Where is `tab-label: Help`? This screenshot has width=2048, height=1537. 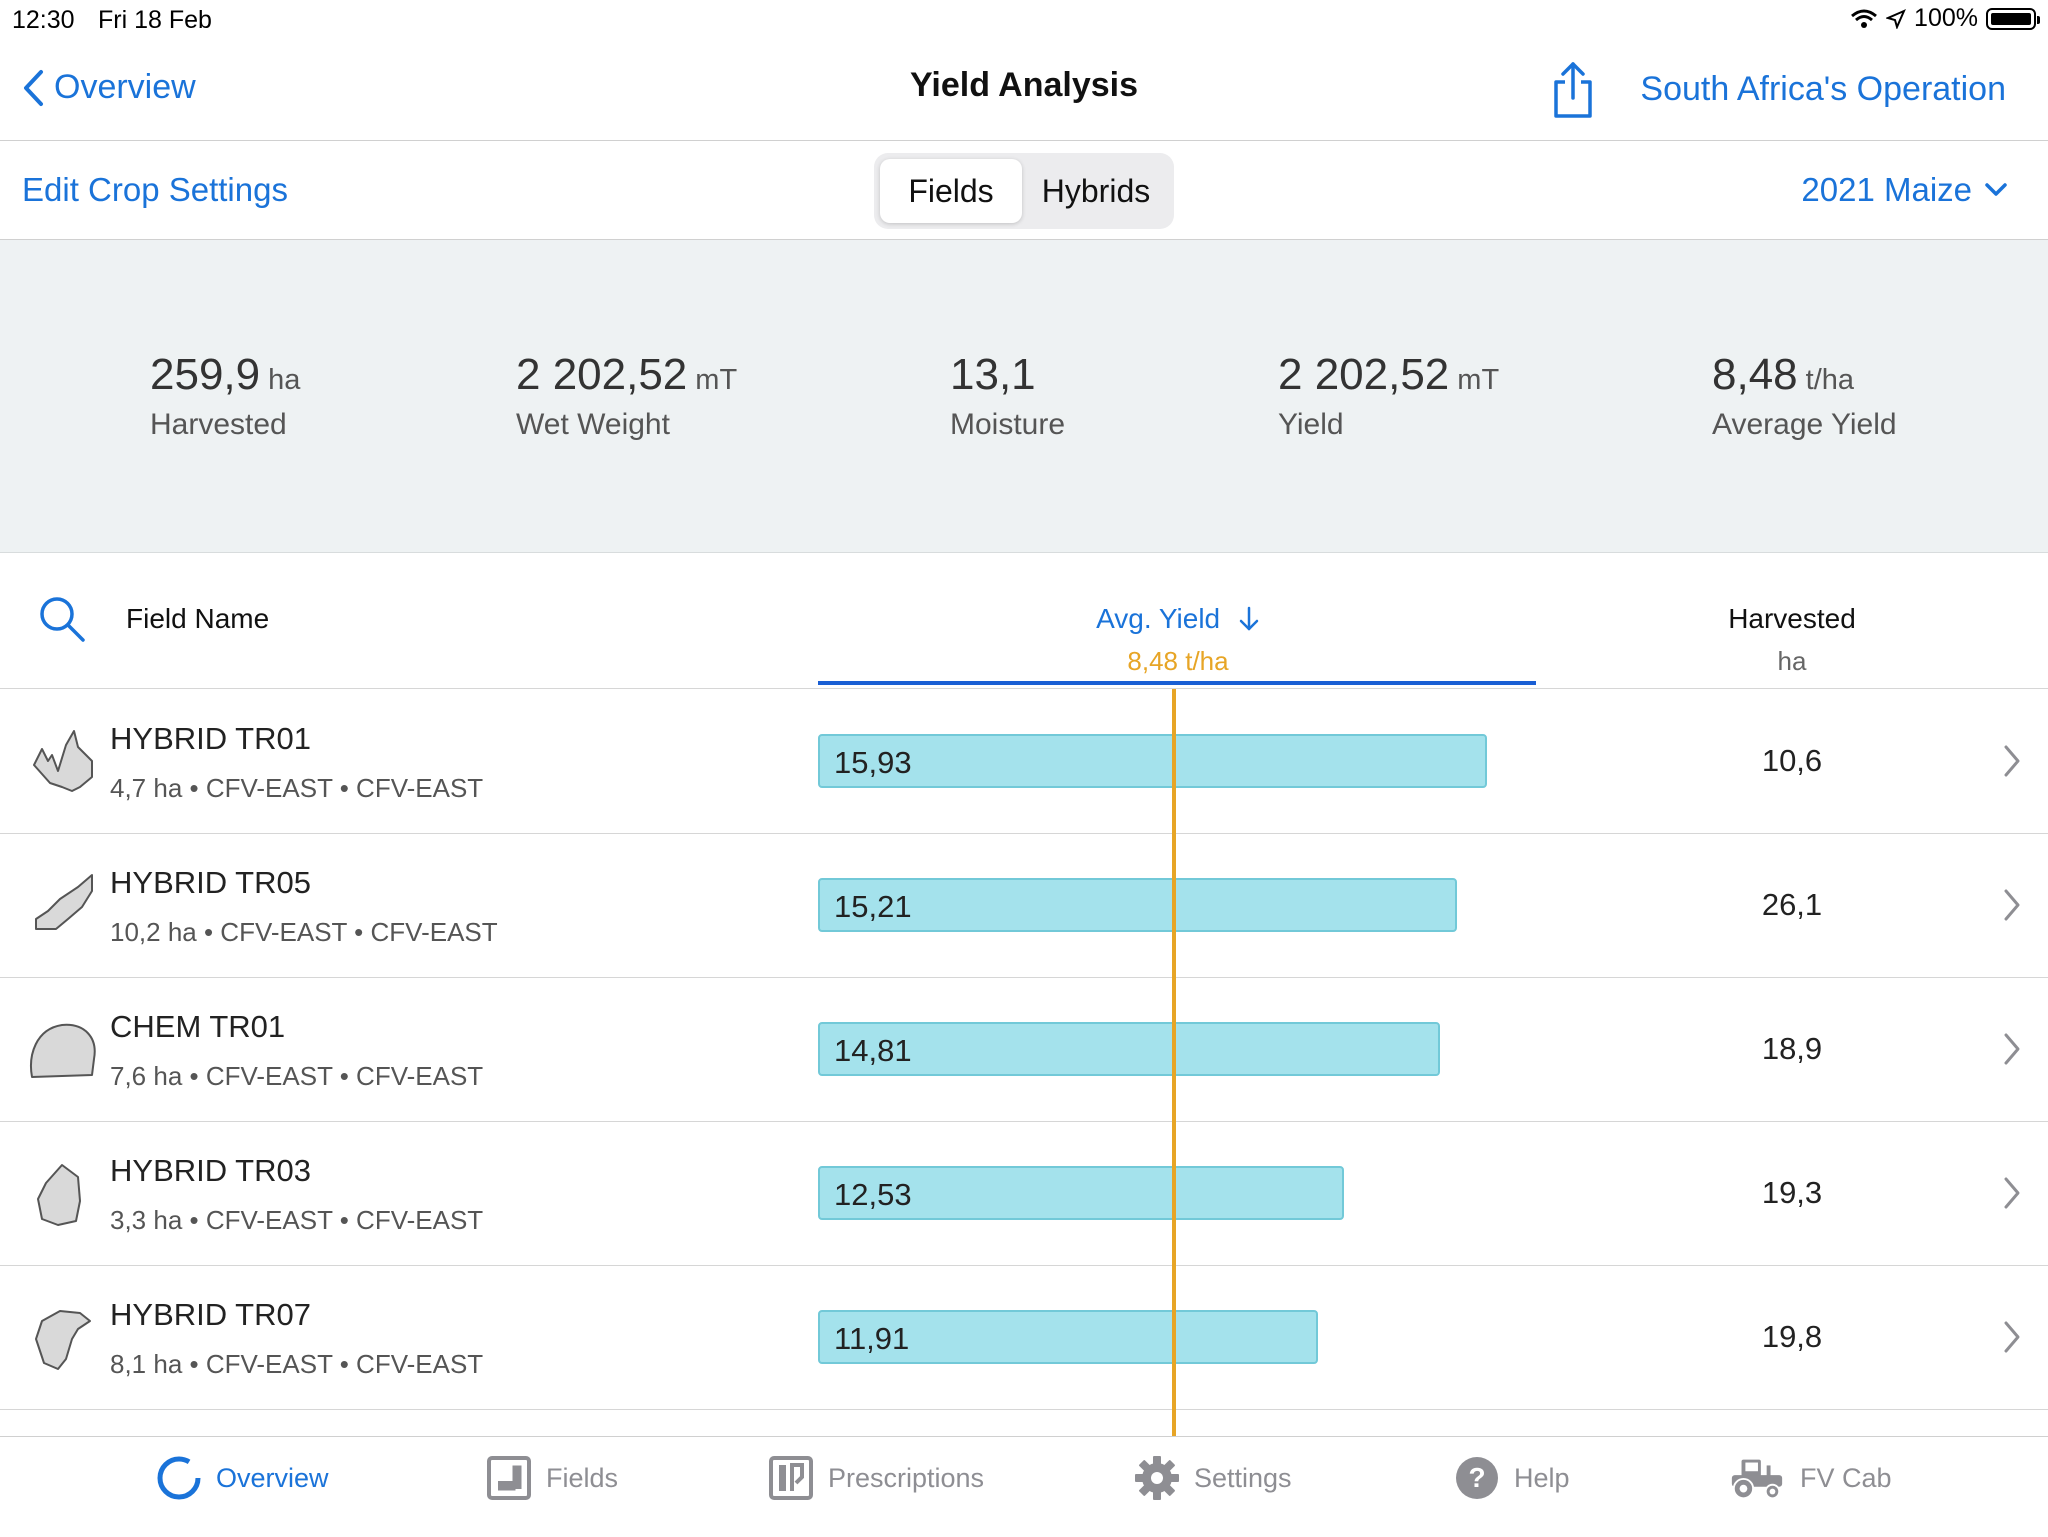 tab-label: Help is located at coordinates (1542, 1477).